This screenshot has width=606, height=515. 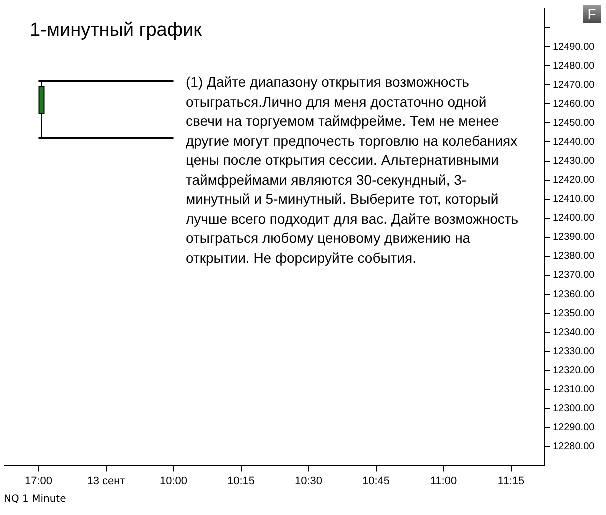 I want to click on y-tick-label: 12470.00, so click(x=574, y=85).